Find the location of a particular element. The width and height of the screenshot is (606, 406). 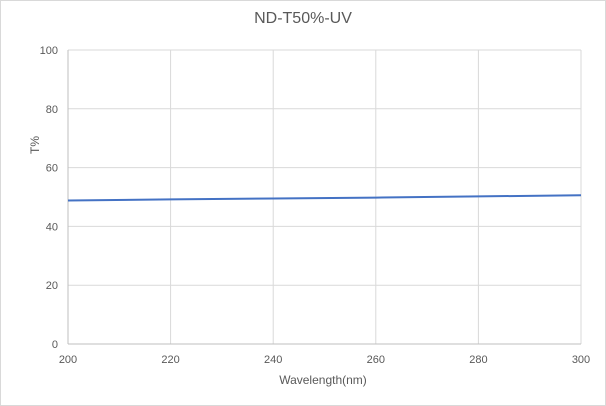

y-tick-label: 100 is located at coordinates (49, 51).